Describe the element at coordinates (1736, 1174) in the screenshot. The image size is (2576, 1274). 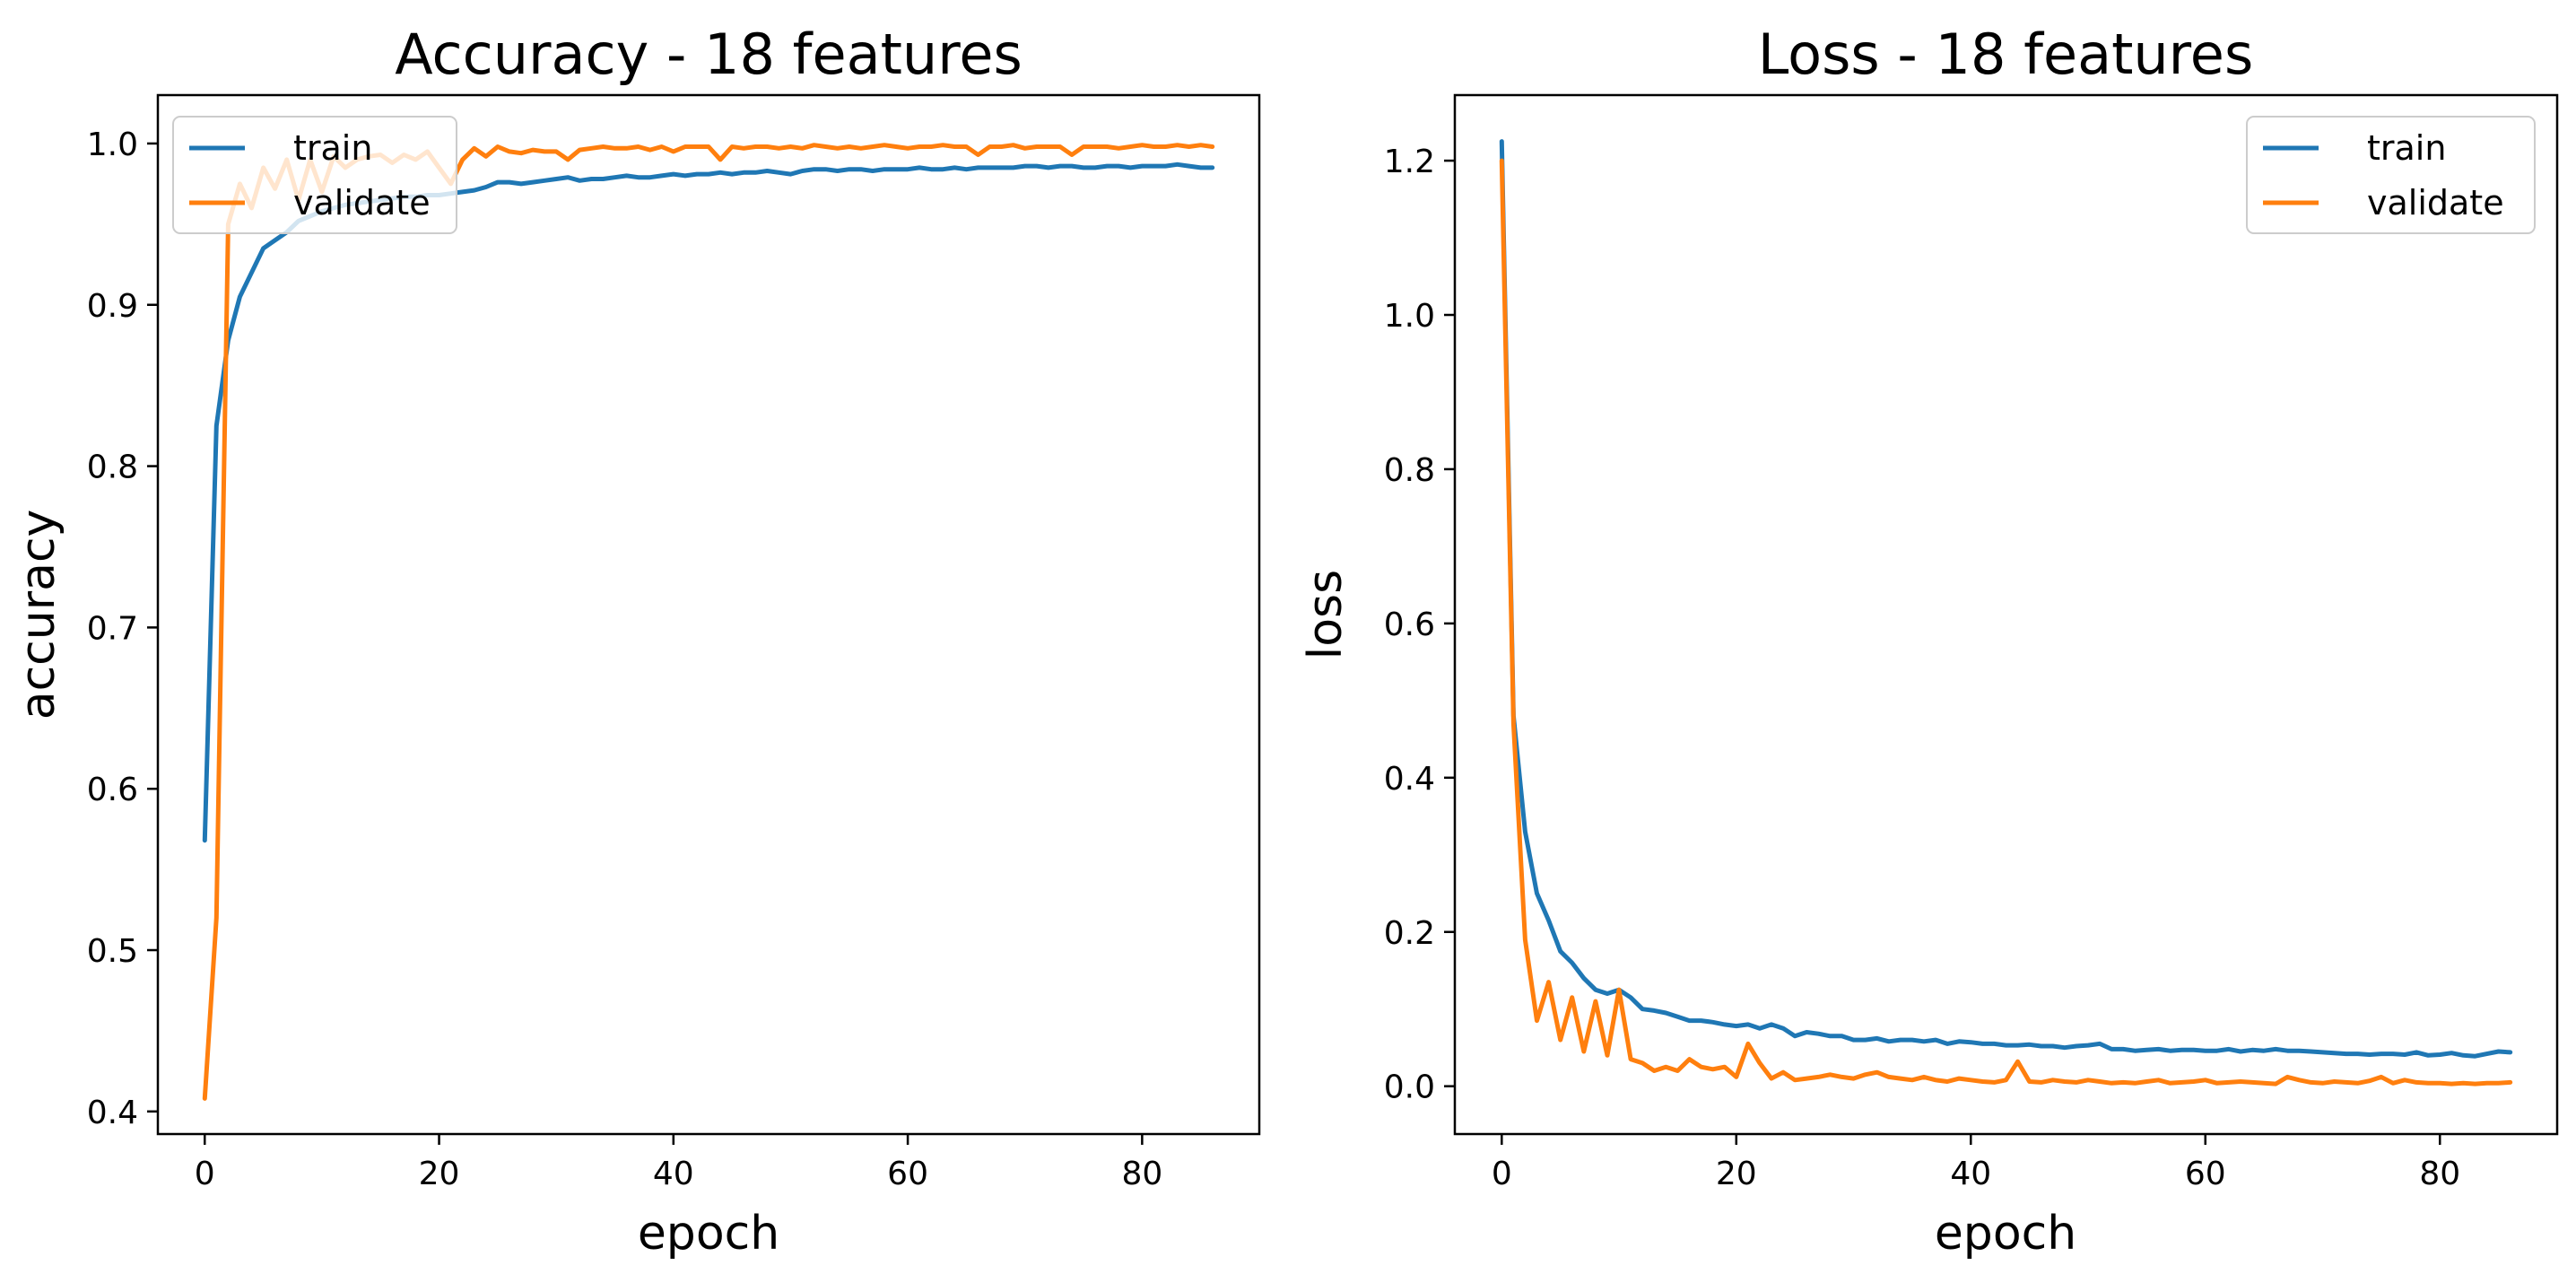
I see `loss-x-tick-label: 20` at that location.